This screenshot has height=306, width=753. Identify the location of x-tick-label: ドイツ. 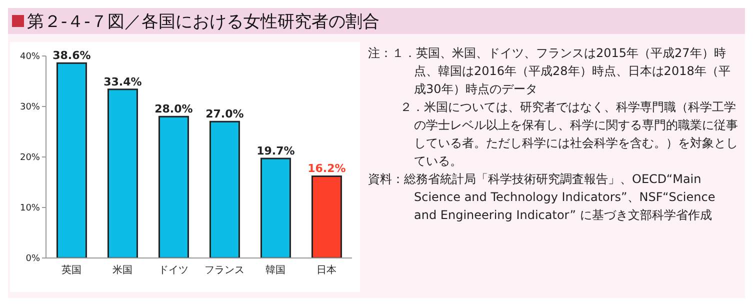
(173, 270).